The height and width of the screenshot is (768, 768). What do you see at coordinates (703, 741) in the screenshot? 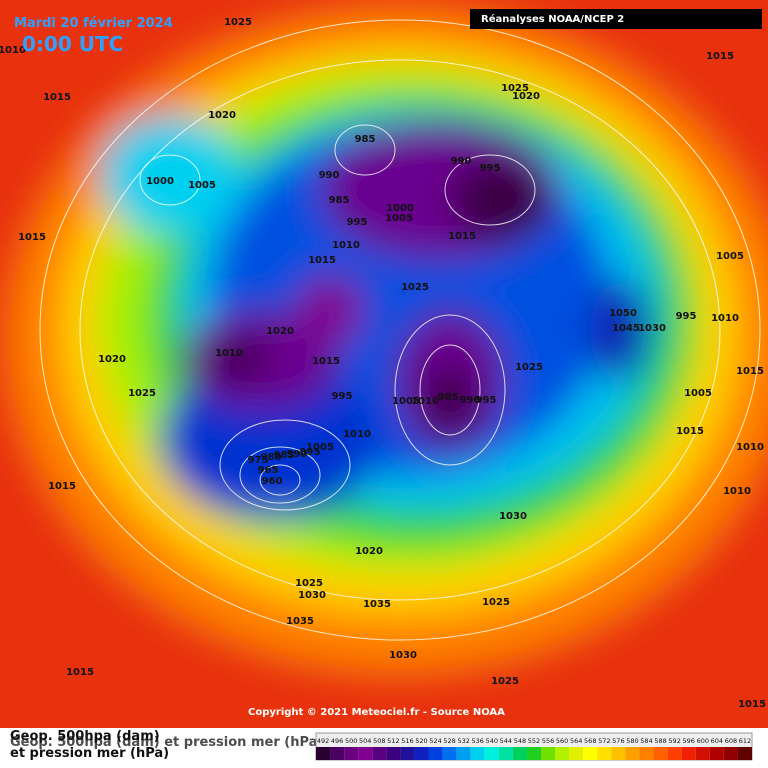
I see `legend-label: 600` at bounding box center [703, 741].